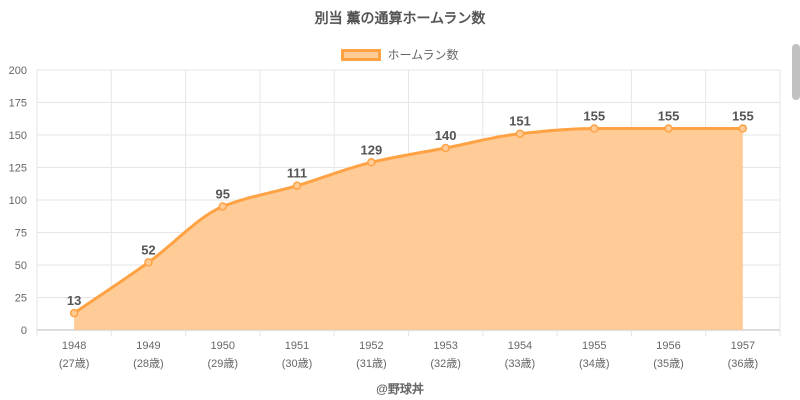 This screenshot has height=400, width=800. What do you see at coordinates (222, 363) in the screenshot?
I see `x-tick-sublabel: (29歳)` at bounding box center [222, 363].